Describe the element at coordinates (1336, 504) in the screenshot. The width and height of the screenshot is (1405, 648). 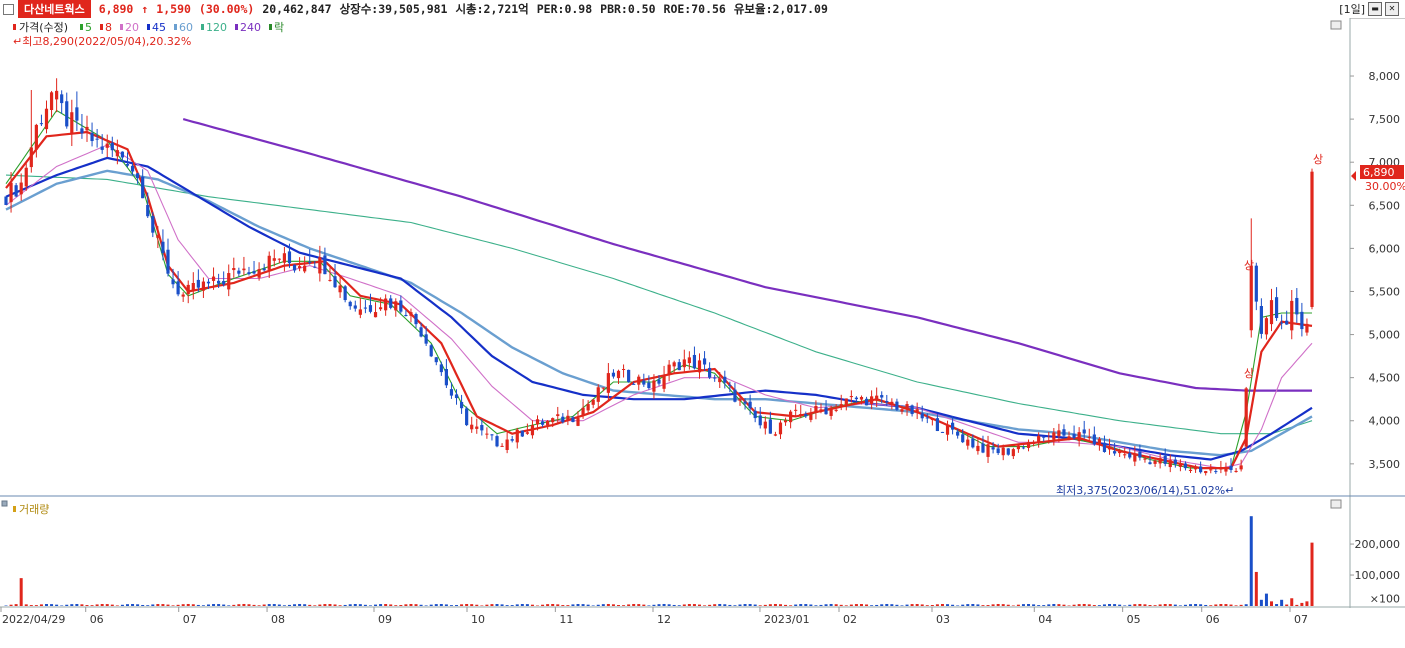
I see `volume-panel-max-icon` at that location.